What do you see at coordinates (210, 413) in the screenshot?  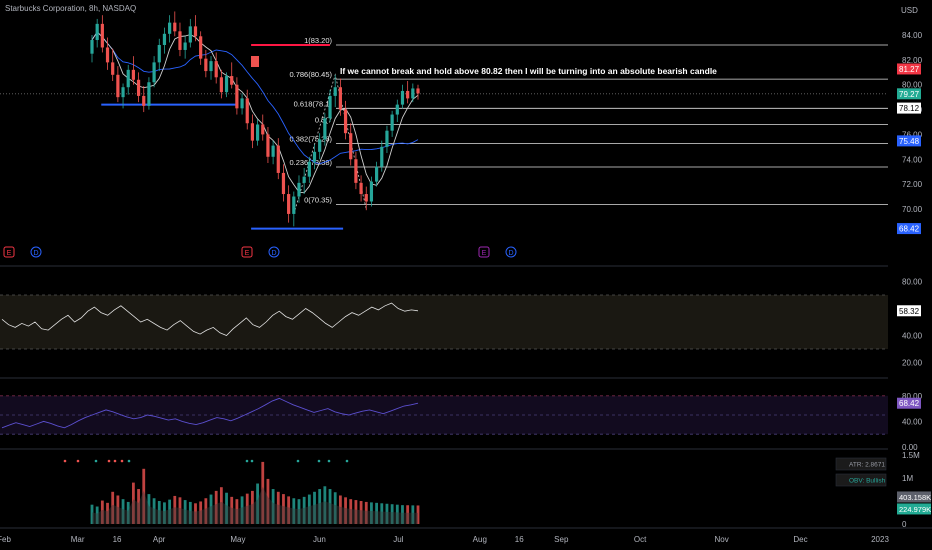 I see `oscillator-line` at bounding box center [210, 413].